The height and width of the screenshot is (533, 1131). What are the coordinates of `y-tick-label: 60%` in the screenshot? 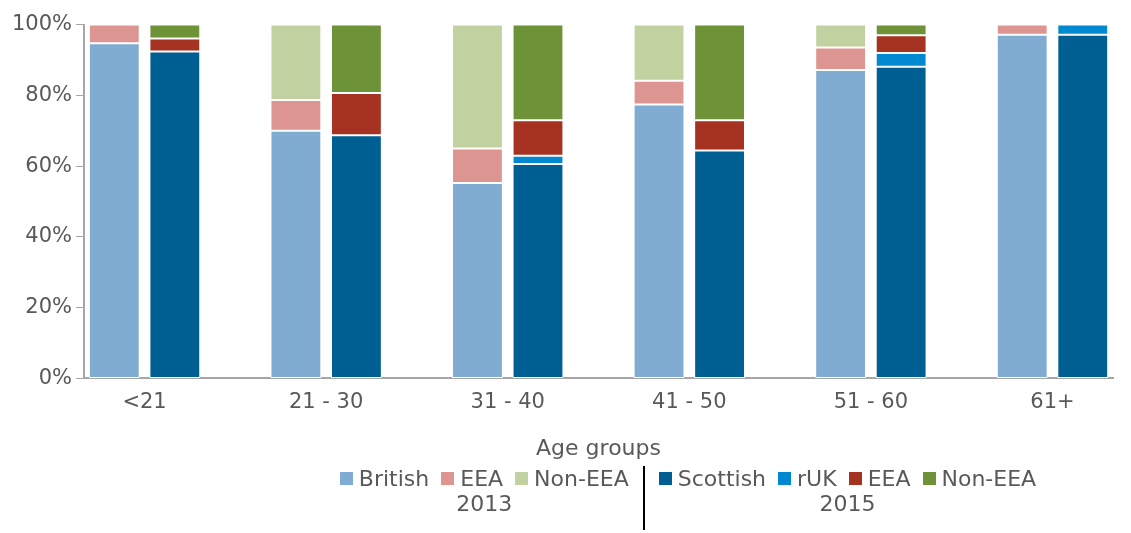 It's located at (49, 164).